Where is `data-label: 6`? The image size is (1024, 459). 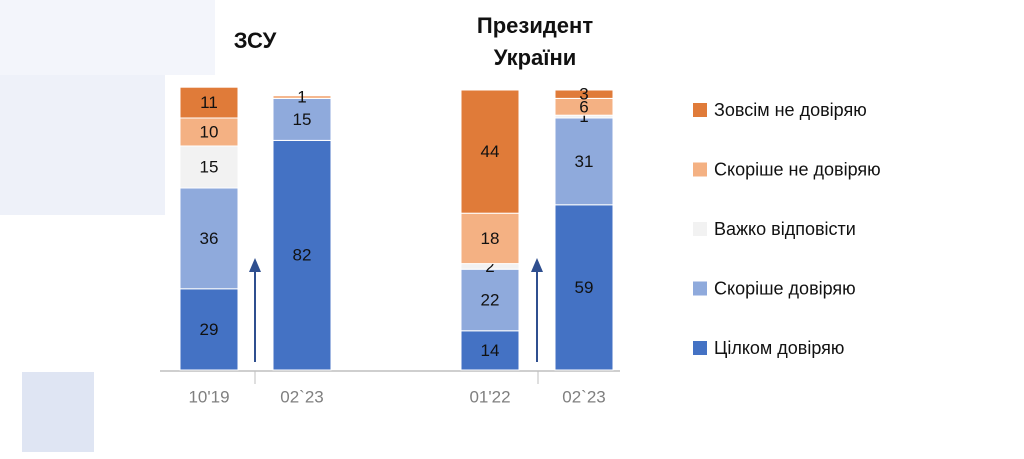 data-label: 6 is located at coordinates (583, 106).